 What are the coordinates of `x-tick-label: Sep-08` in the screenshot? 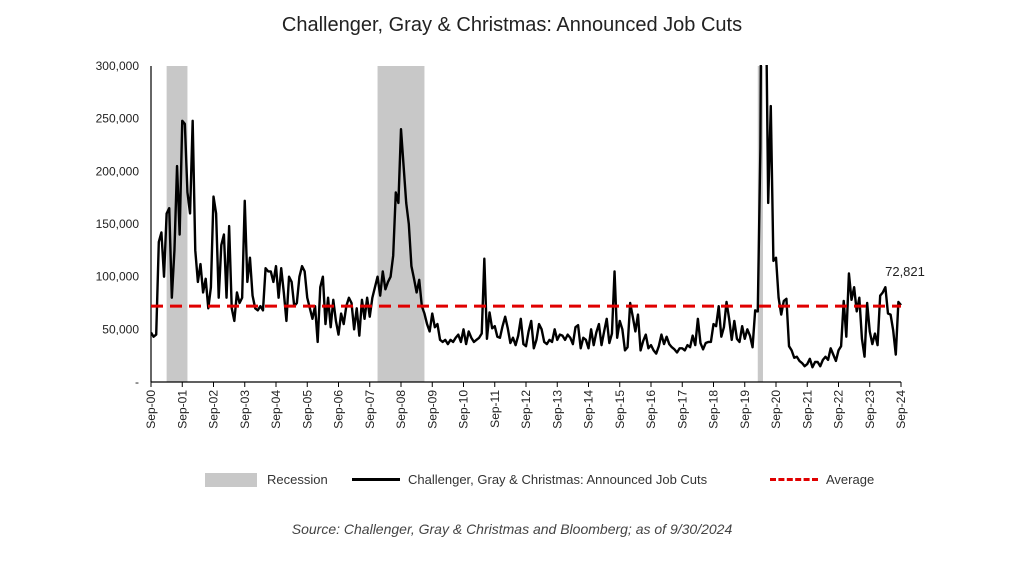 It's located at (401, 409).